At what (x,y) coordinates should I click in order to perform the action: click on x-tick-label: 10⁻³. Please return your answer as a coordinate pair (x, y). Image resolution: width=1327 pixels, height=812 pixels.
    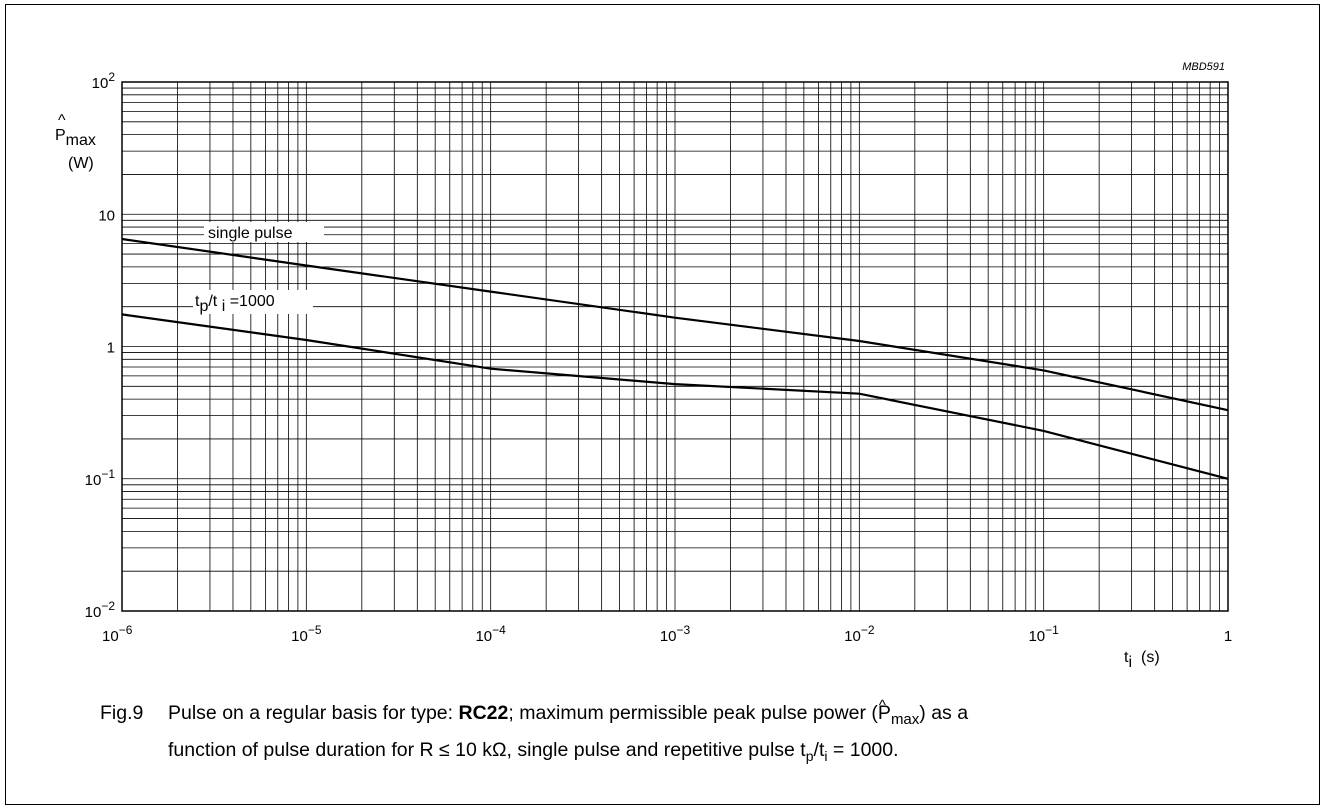
    Looking at the image, I should click on (675, 634).